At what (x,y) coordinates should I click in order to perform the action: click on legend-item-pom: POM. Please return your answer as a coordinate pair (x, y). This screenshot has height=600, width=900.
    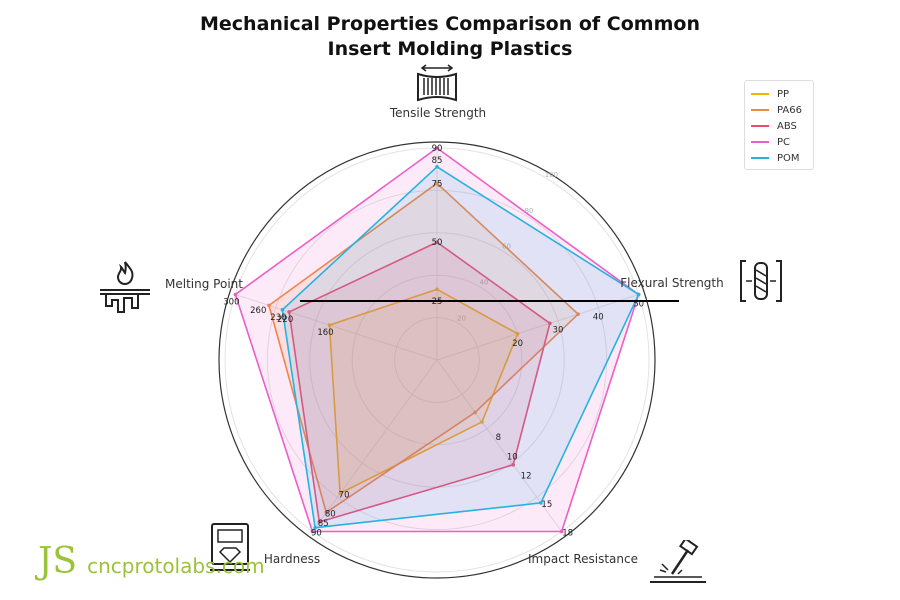
    Looking at the image, I should click on (775, 158).